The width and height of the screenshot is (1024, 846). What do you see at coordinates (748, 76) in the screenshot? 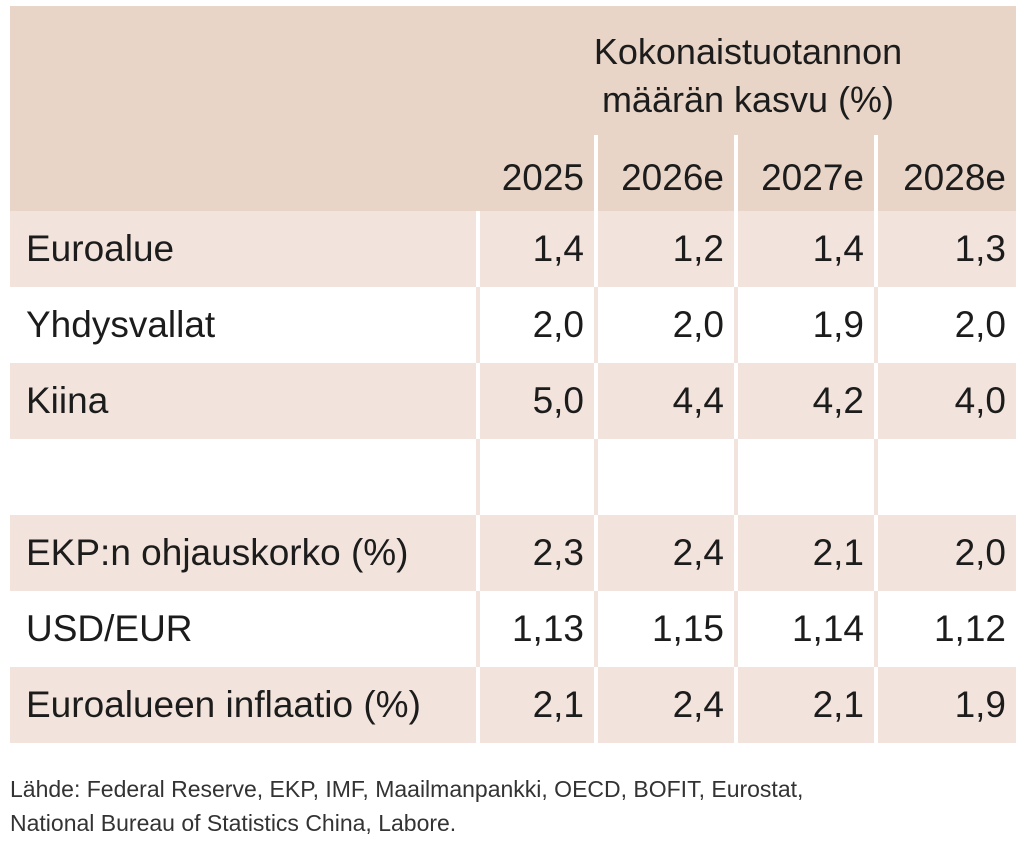
I see `table-title: Kokonaistuotannon määrän kasvu (%)` at bounding box center [748, 76].